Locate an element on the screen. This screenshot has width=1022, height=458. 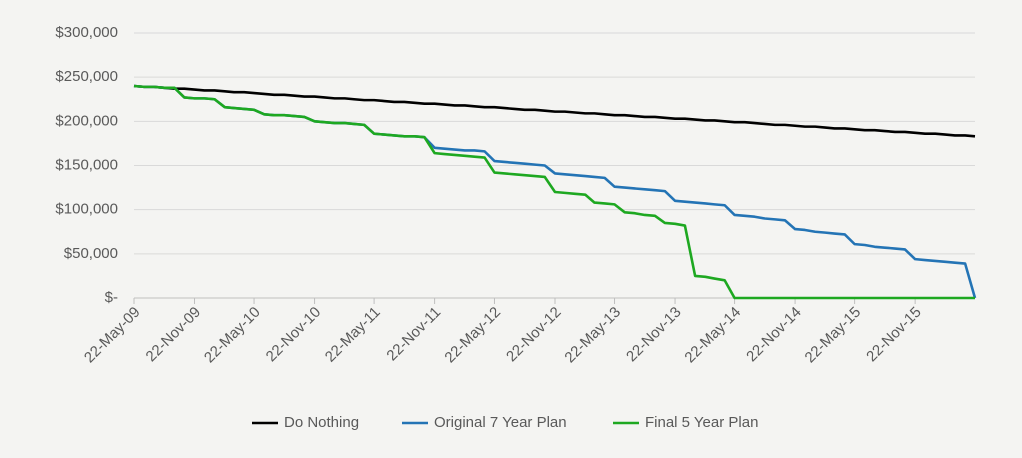
series-line is located at coordinates (554, 111).